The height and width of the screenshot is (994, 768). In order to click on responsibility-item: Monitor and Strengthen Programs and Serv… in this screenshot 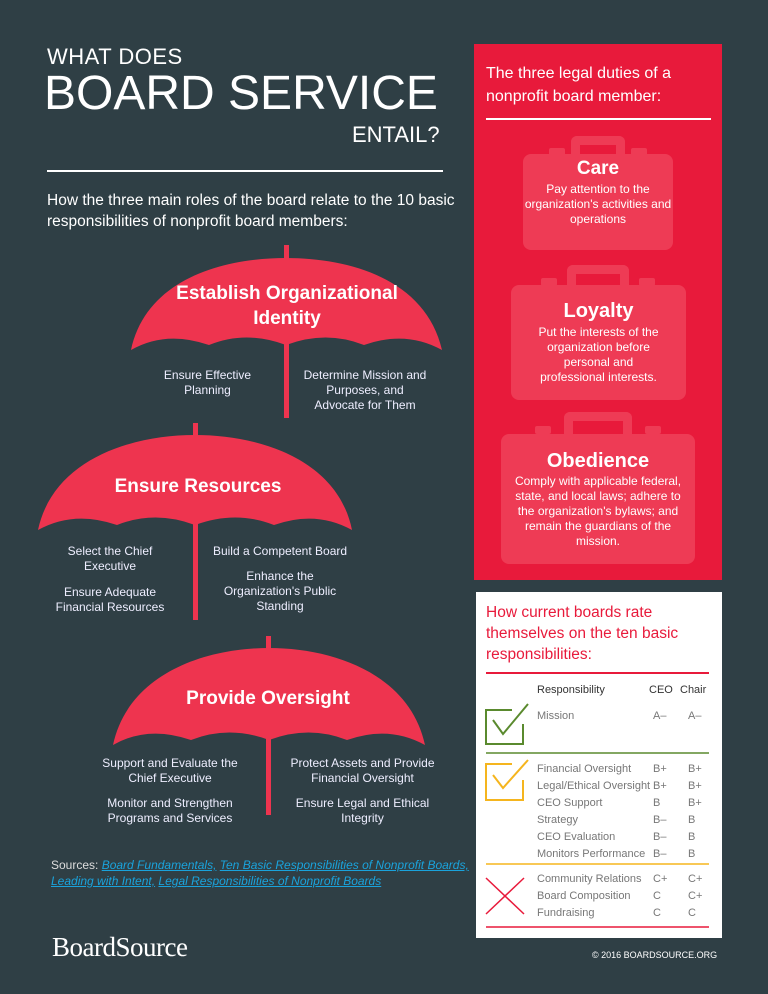, I will do `click(170, 810)`.